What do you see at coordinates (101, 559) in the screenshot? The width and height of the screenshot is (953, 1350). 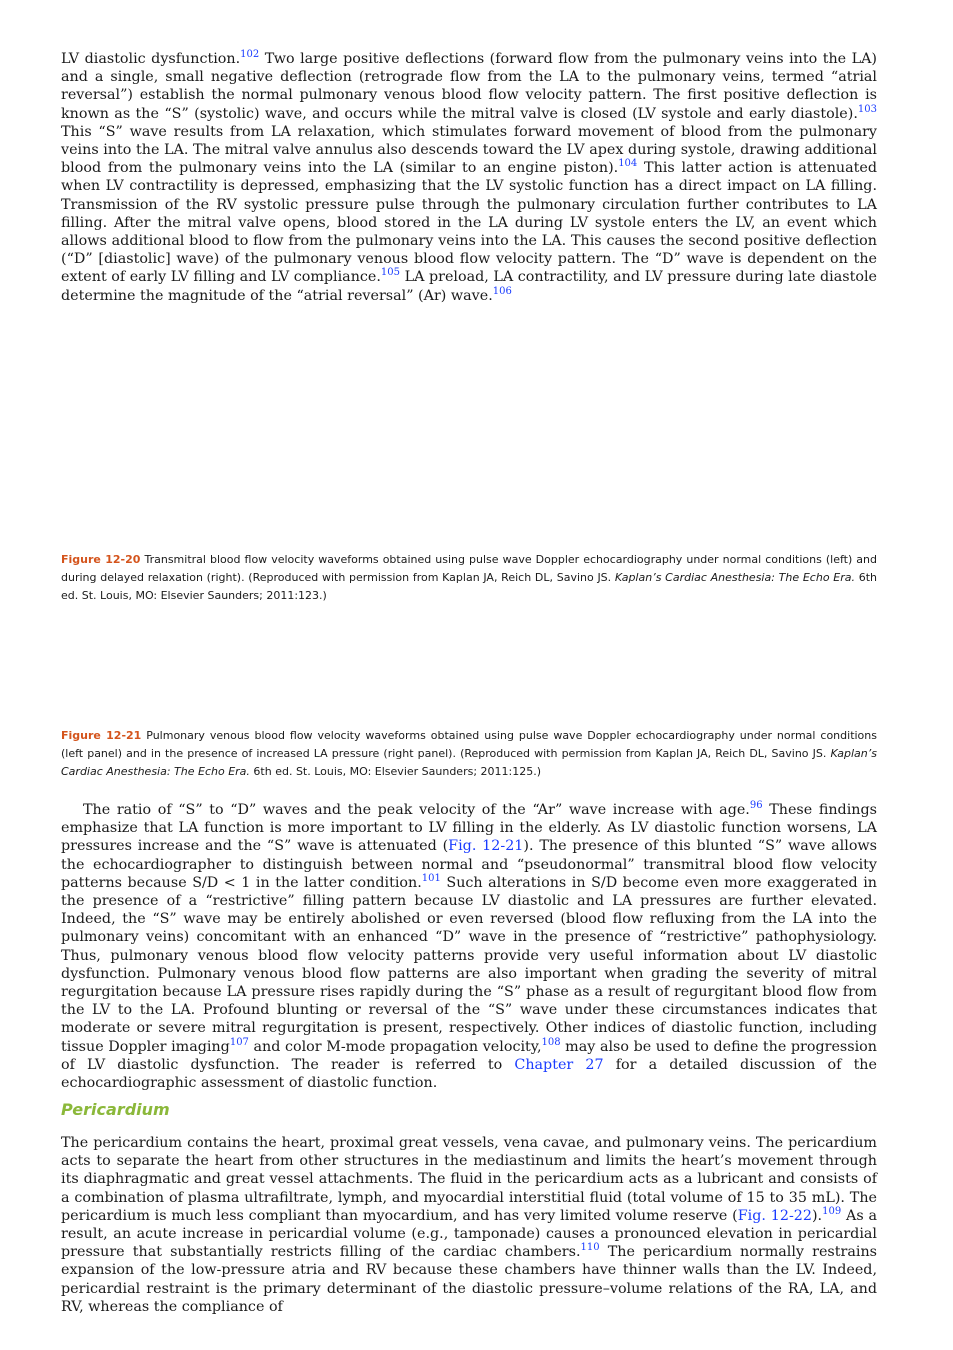 I see `figure-label: Figure 12-20` at bounding box center [101, 559].